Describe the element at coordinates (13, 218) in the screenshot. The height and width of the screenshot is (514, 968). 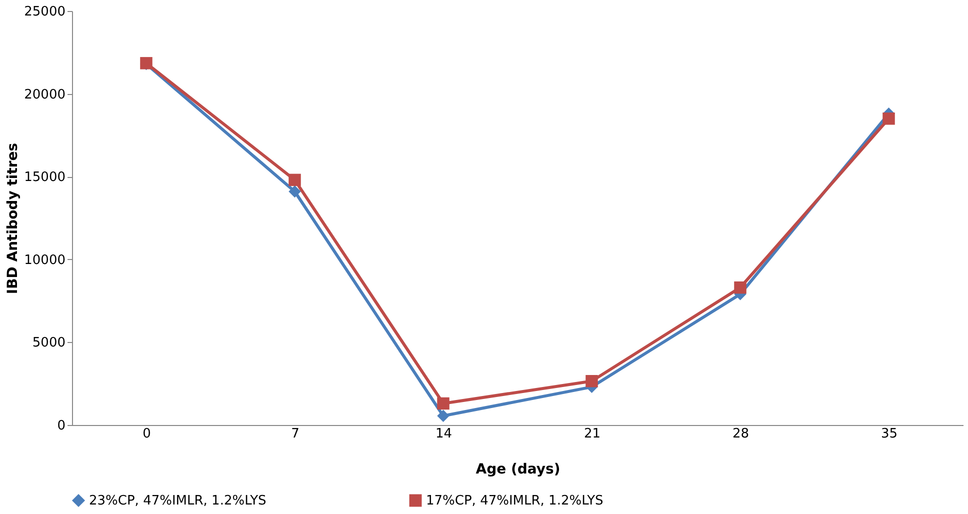
I see `y-axis-title: IBD Antibody titres` at that location.